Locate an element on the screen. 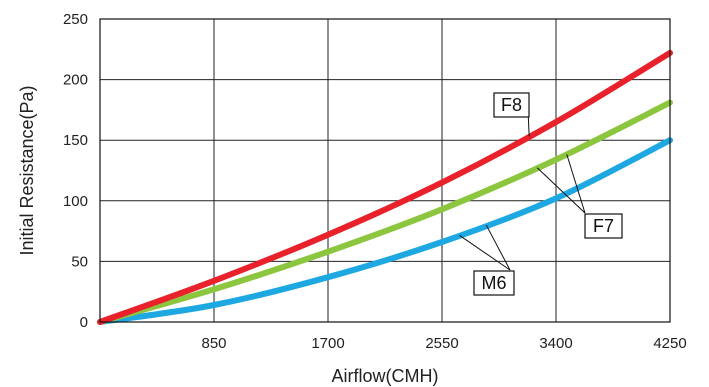 Image resolution: width=709 pixels, height=387 pixels. callout-label: F8 is located at coordinates (511, 105).